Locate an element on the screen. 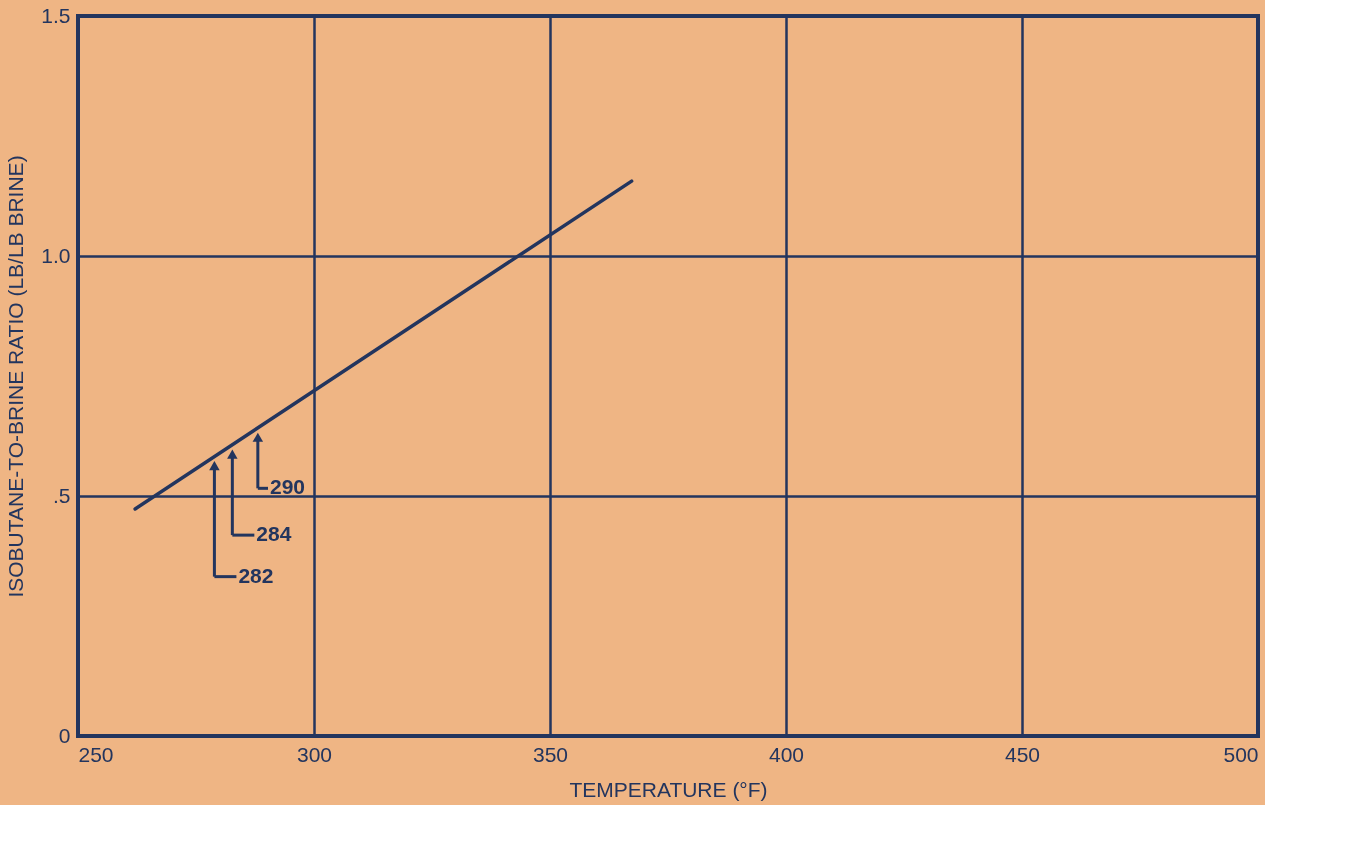  x-tick-label: 400 is located at coordinates (786, 754).